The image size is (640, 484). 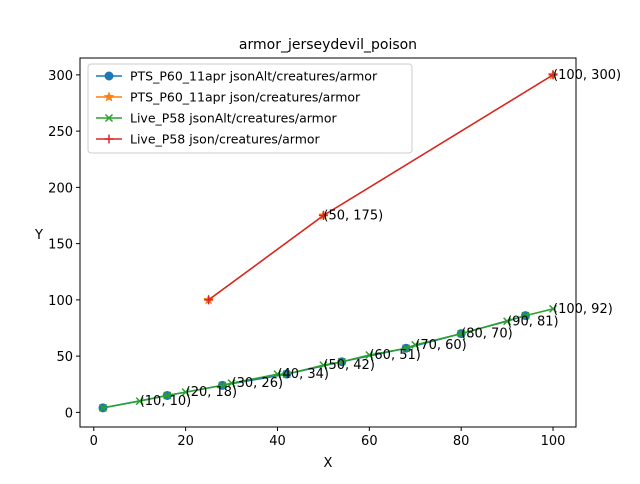 What do you see at coordinates (328, 45) in the screenshot?
I see `chart-title: armor_jerseydevil_poison` at bounding box center [328, 45].